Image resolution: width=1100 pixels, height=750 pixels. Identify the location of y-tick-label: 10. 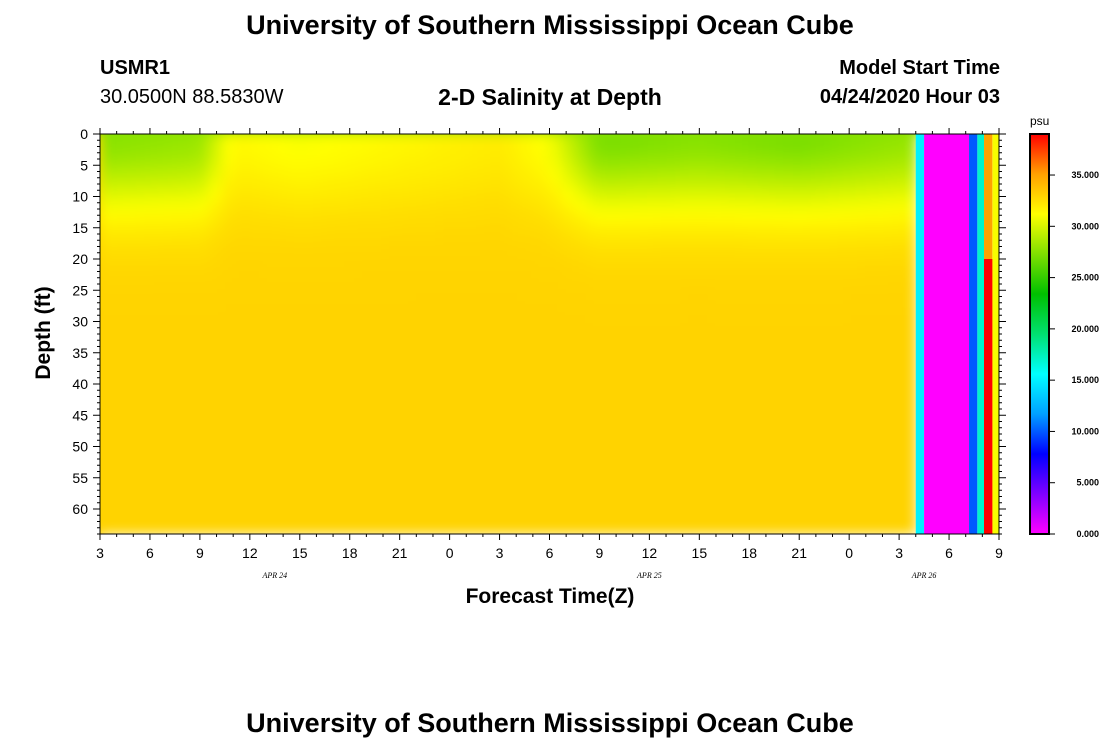
(80, 197).